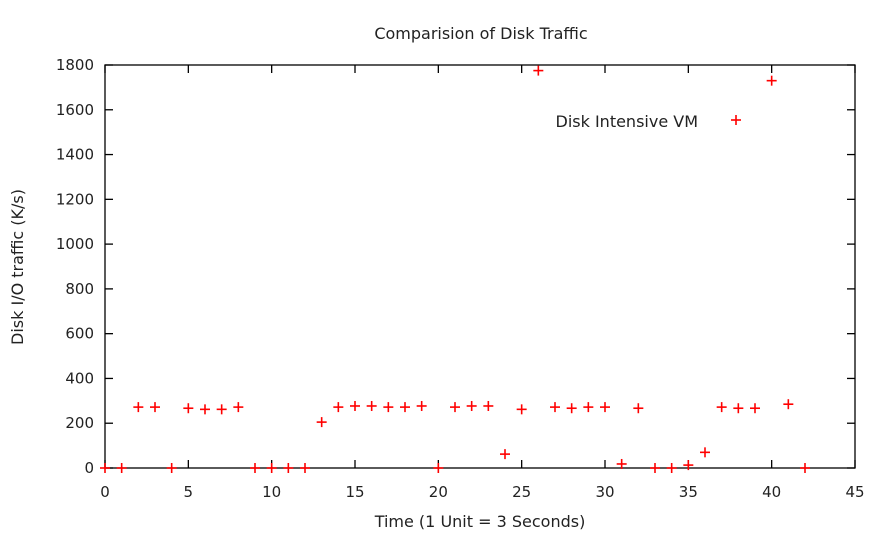  Describe the element at coordinates (75, 155) in the screenshot. I see `y-tick-label-7: 1400` at that location.